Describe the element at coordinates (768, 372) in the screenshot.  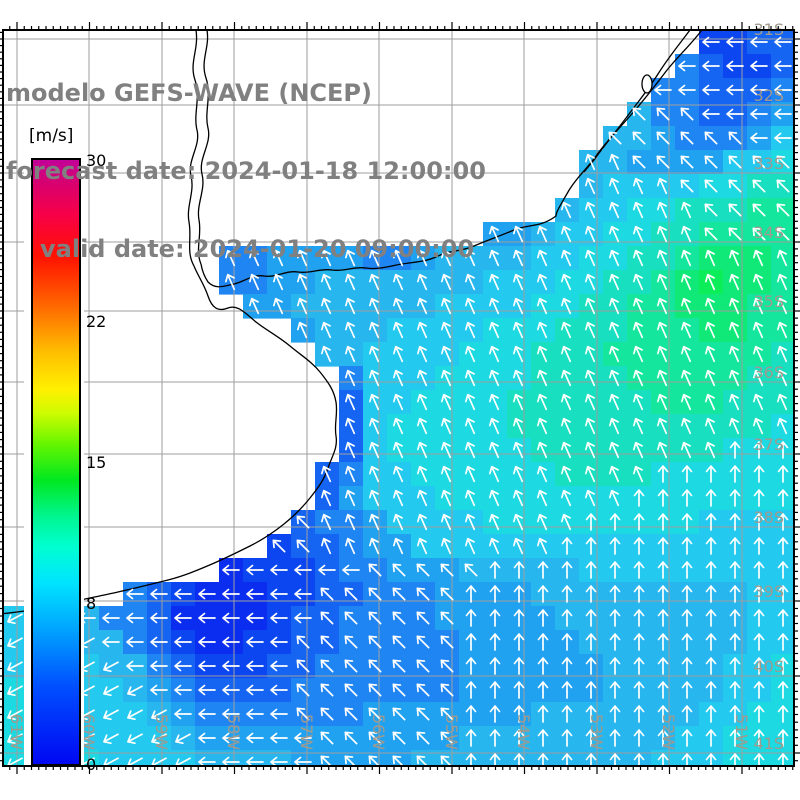
I see `lat-label-36S: 36S` at that location.